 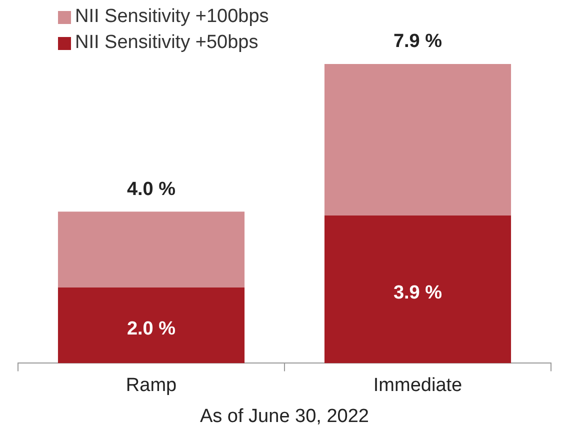 I want to click on total-label: 4.0 %, so click(x=151, y=189).